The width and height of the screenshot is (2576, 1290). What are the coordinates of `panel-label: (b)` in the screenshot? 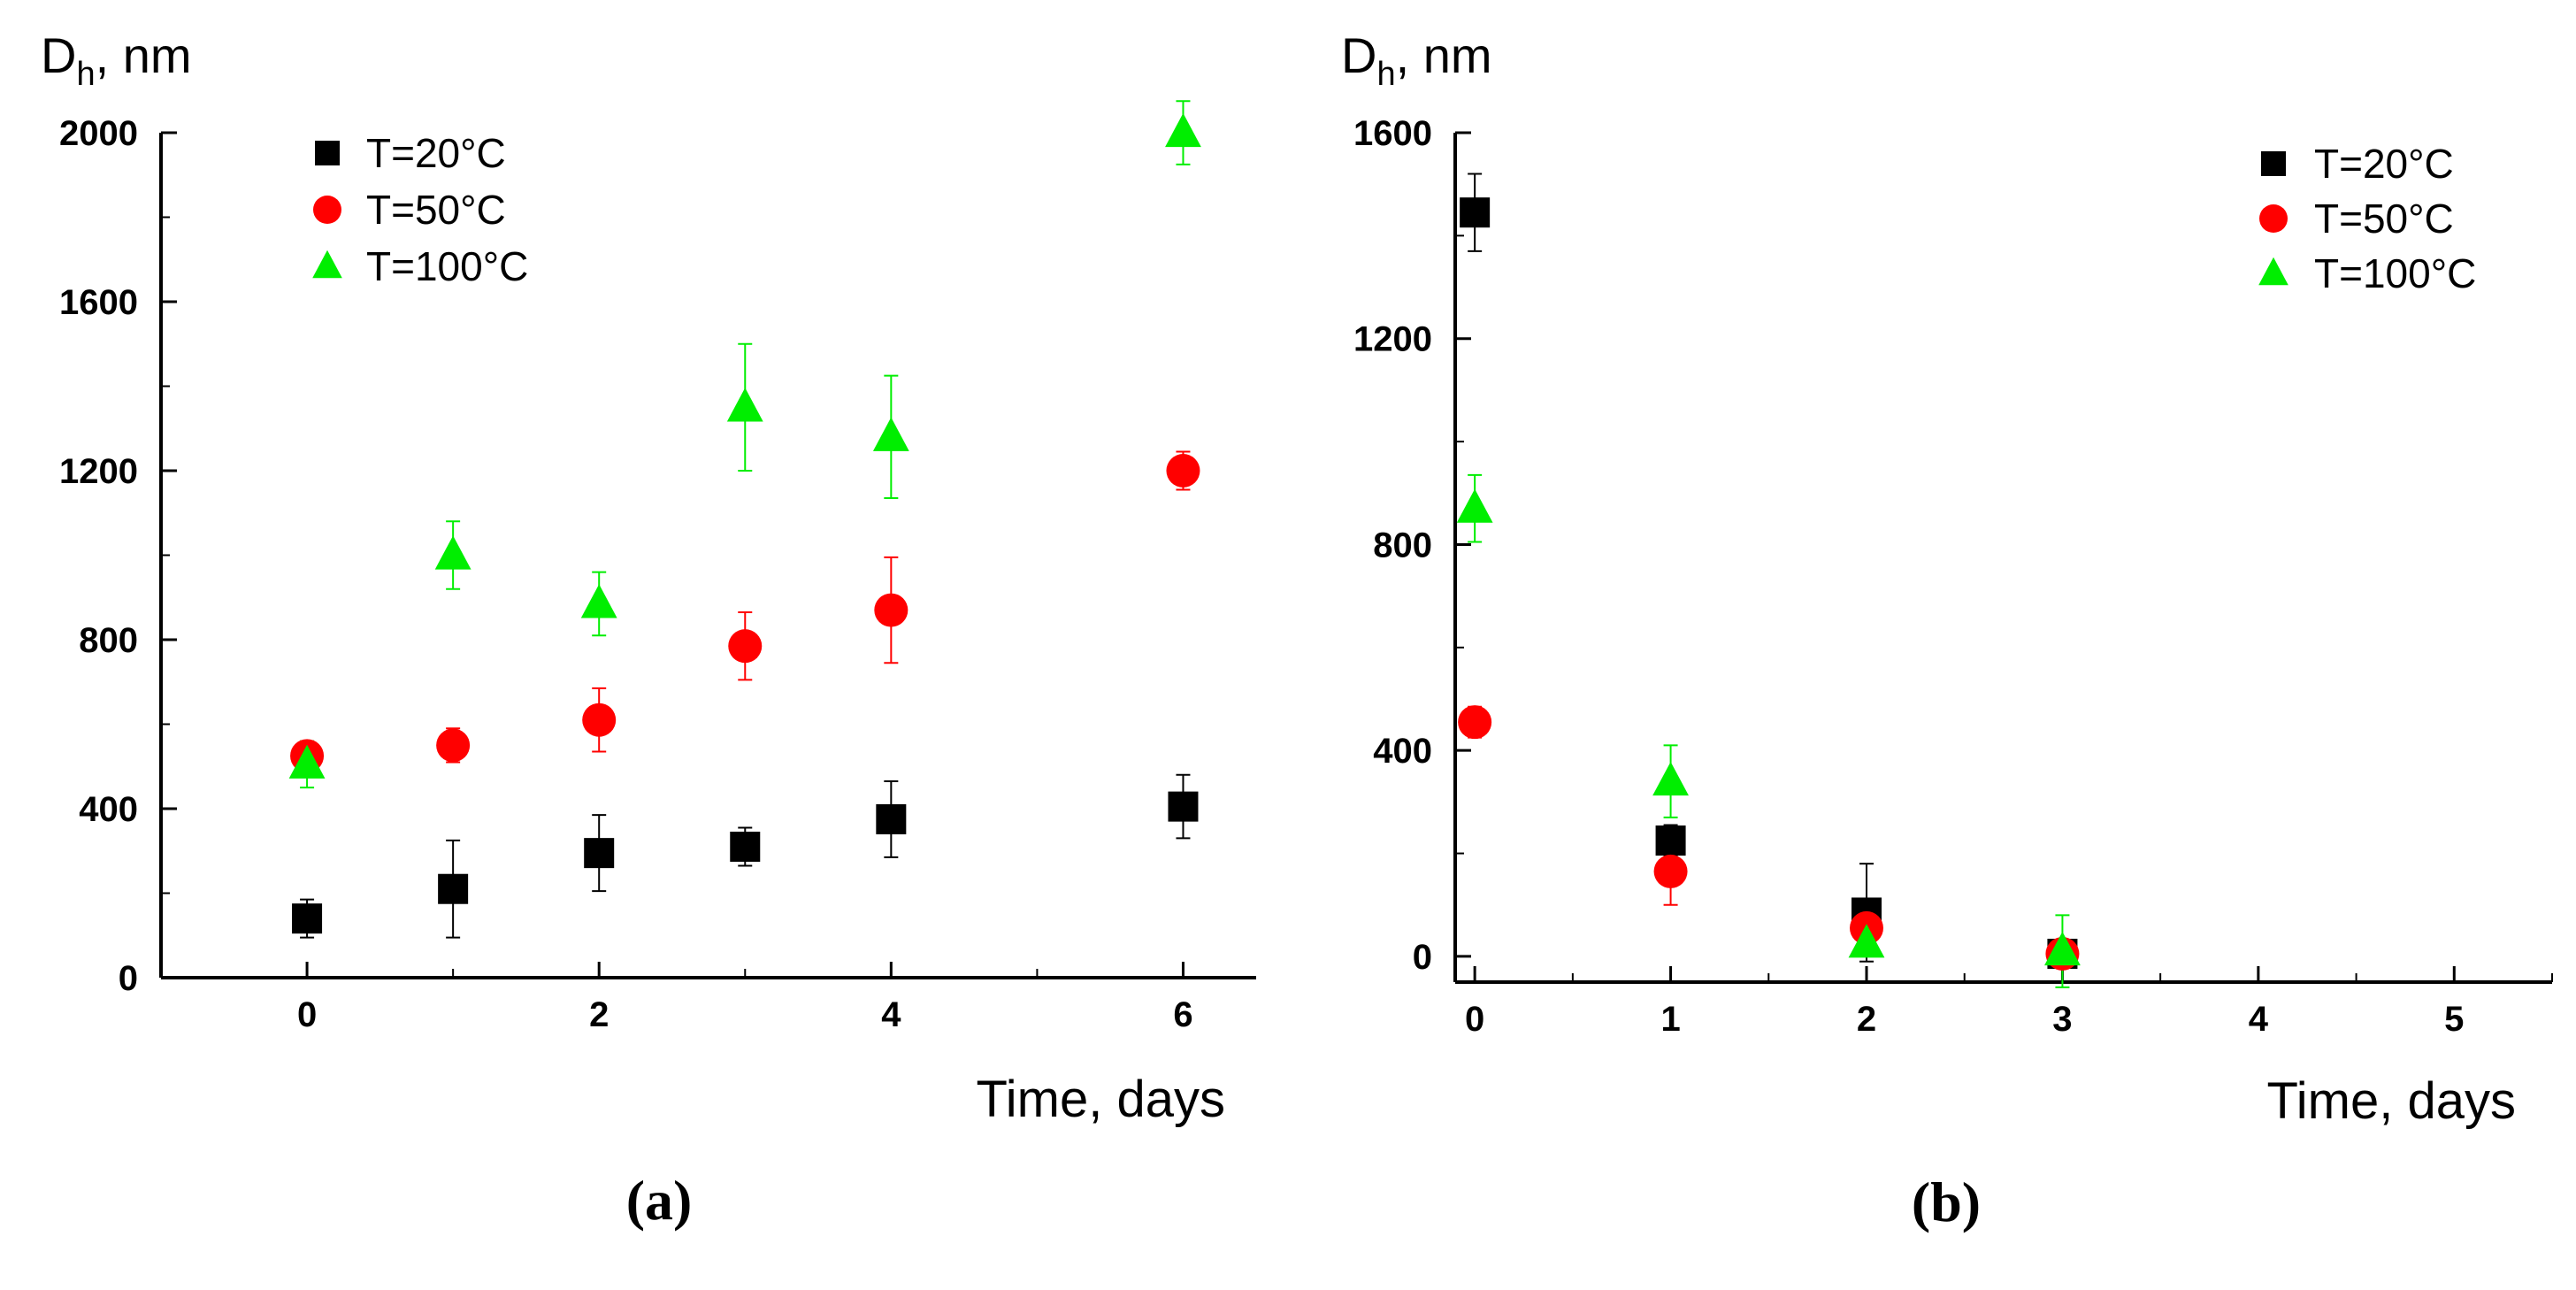 It's located at (1946, 1202).